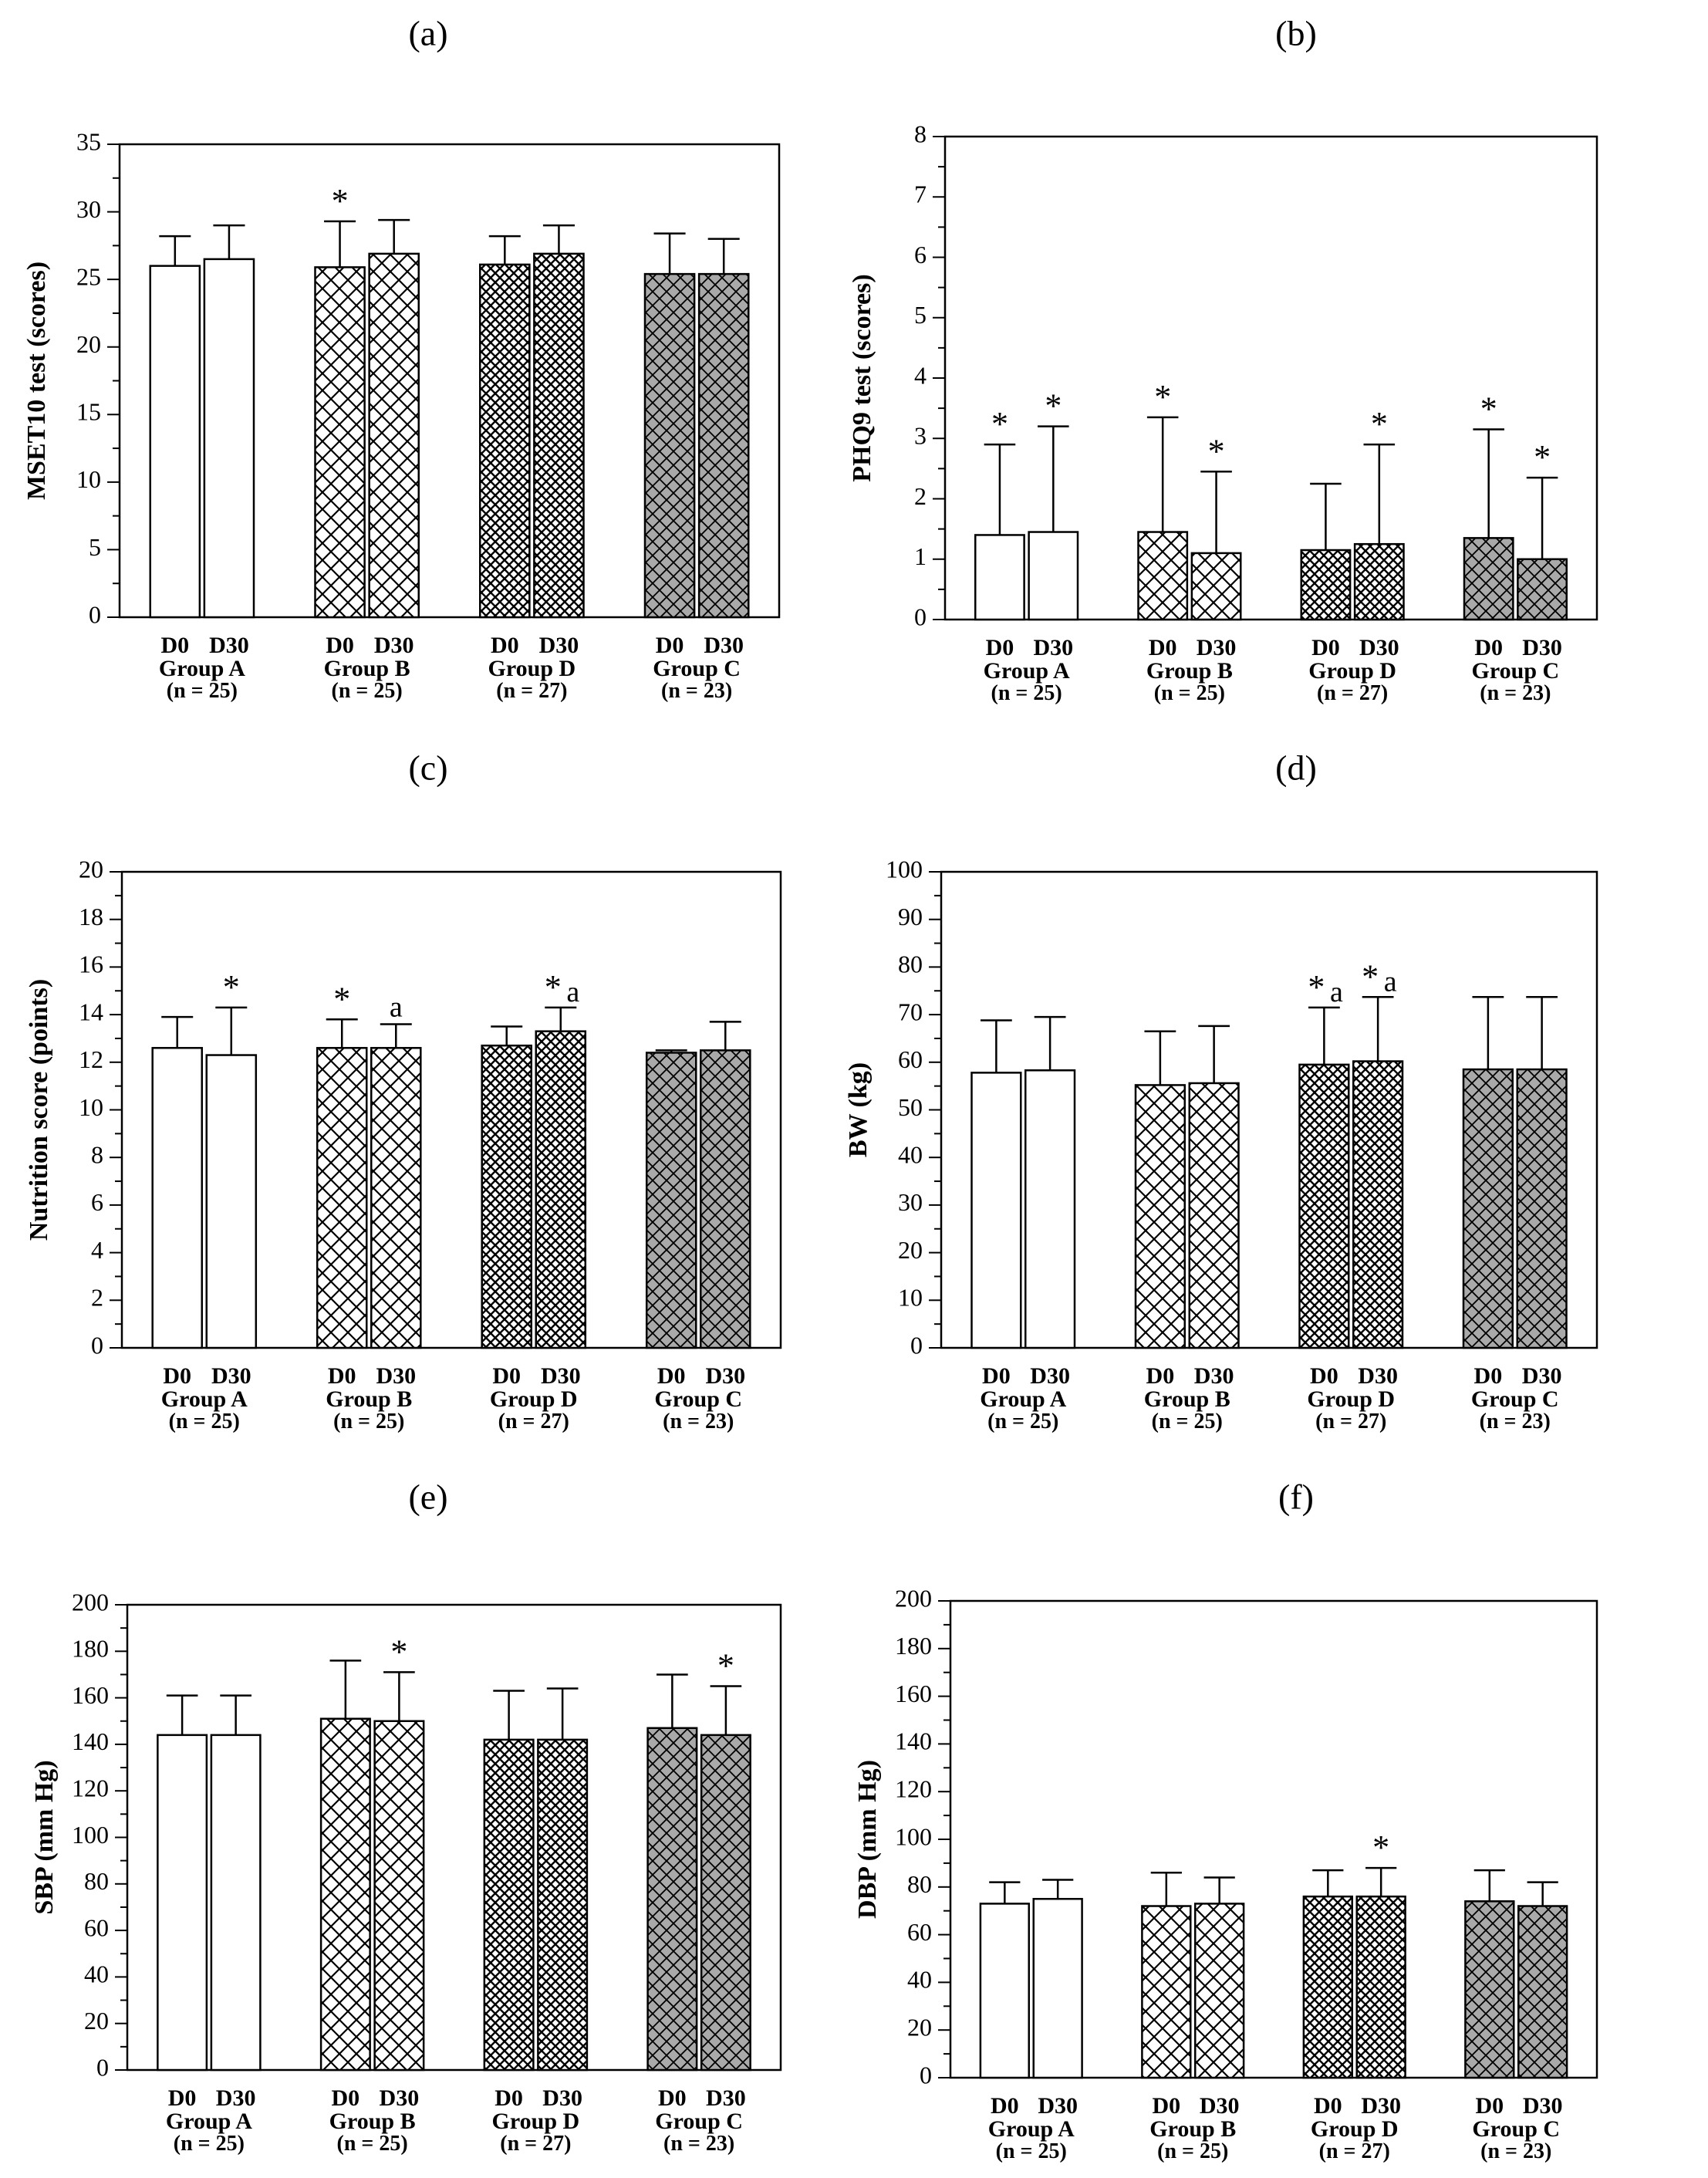 This screenshot has height=2178, width=1708. I want to click on y-tick-label: 200, so click(914, 1598).